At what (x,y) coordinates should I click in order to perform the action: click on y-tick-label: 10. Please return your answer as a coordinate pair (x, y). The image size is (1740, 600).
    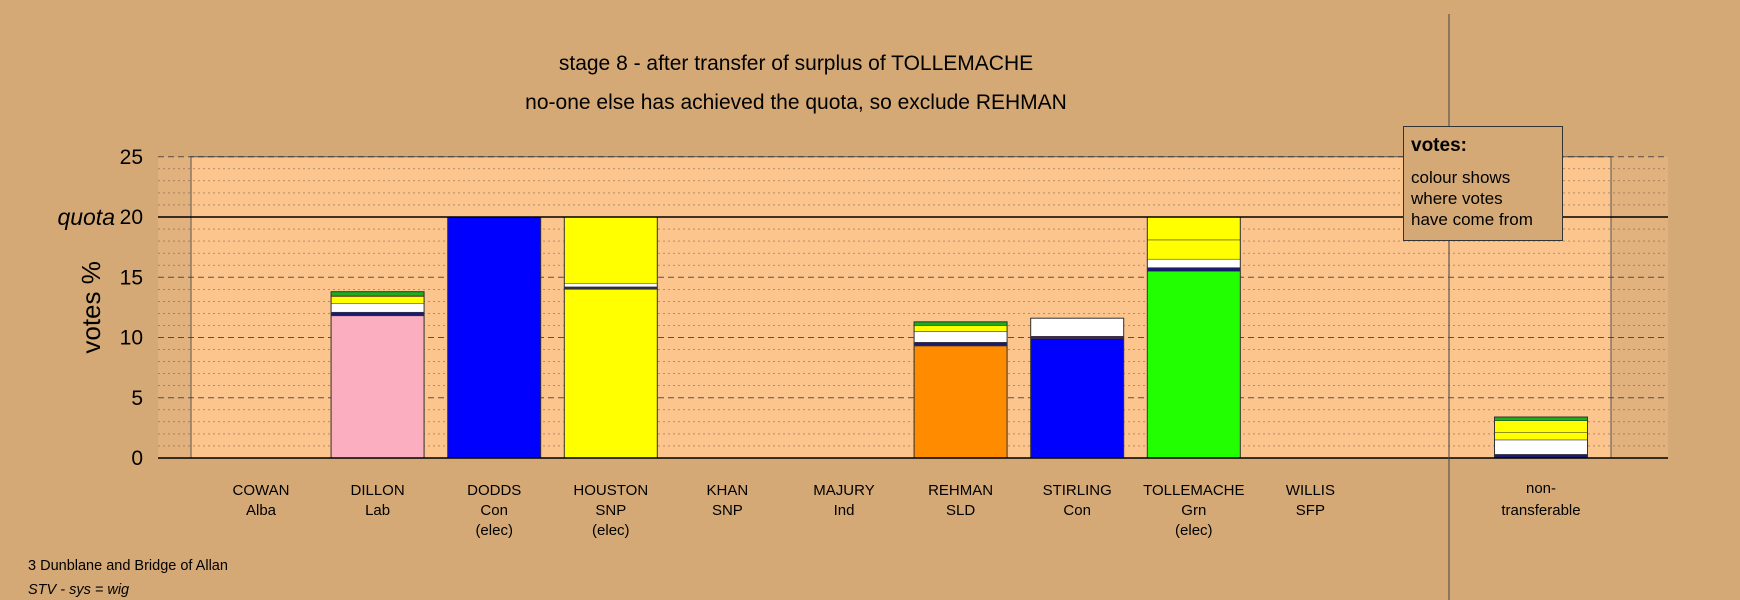
    Looking at the image, I should click on (131, 338).